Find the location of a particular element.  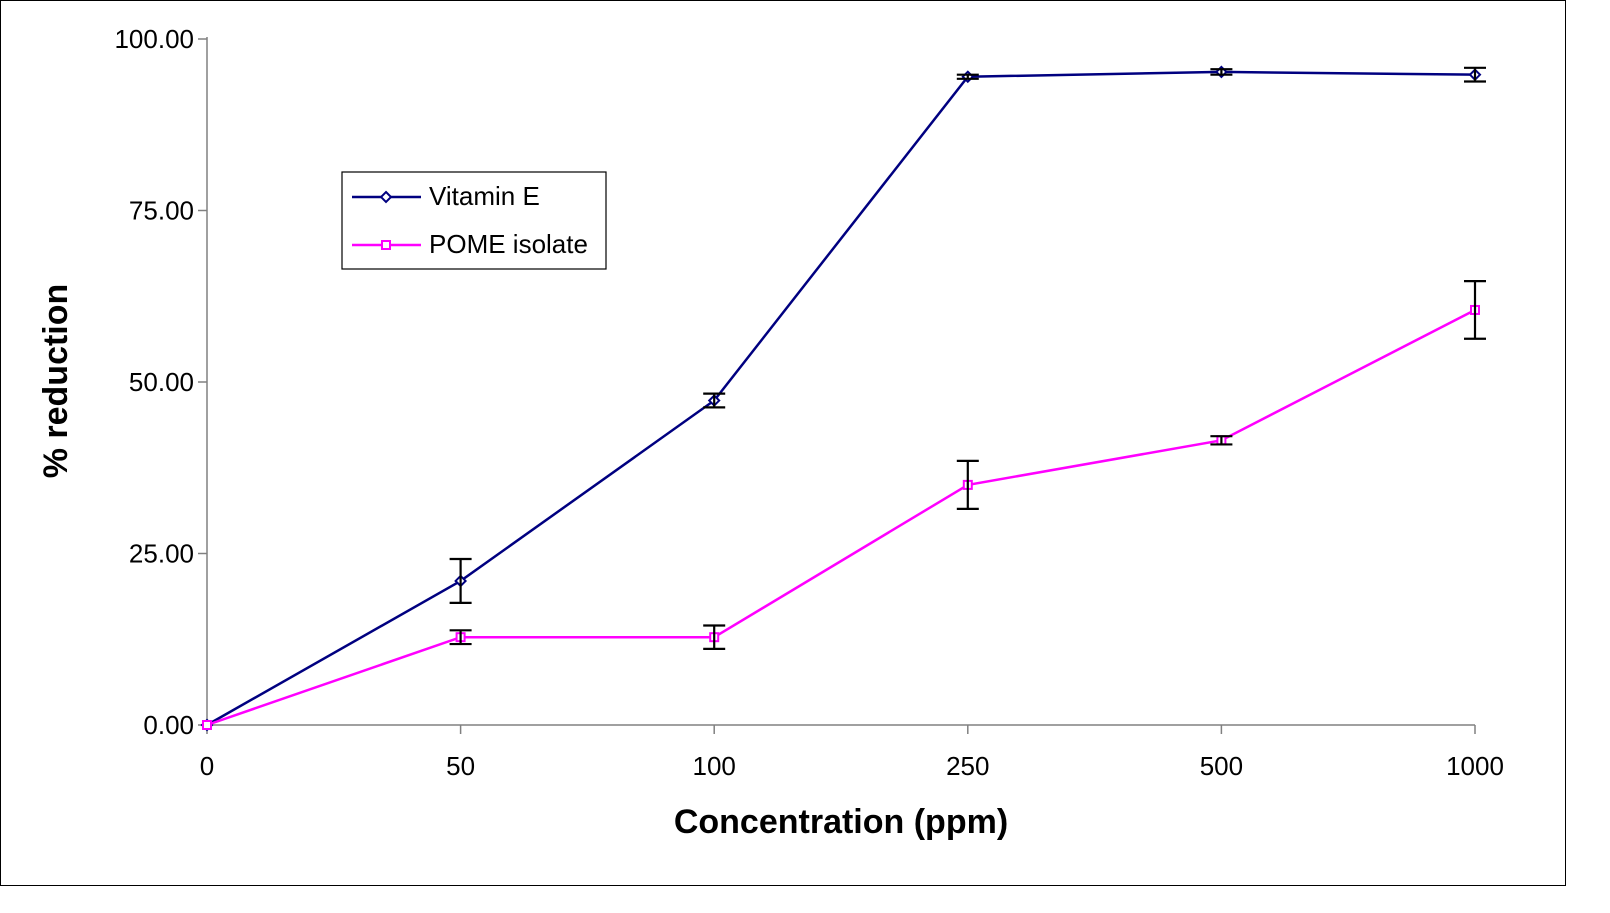

x-tick-label: 0 is located at coordinates (207, 766).